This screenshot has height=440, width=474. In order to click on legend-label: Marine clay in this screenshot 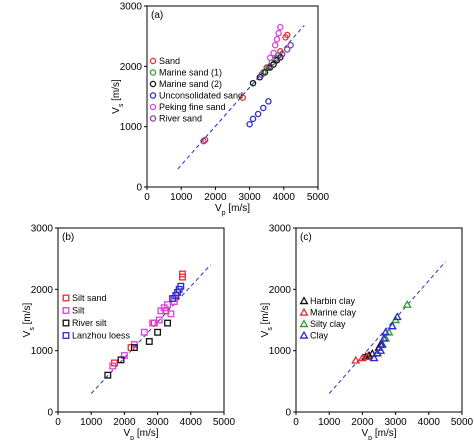, I will do `click(333, 313)`.